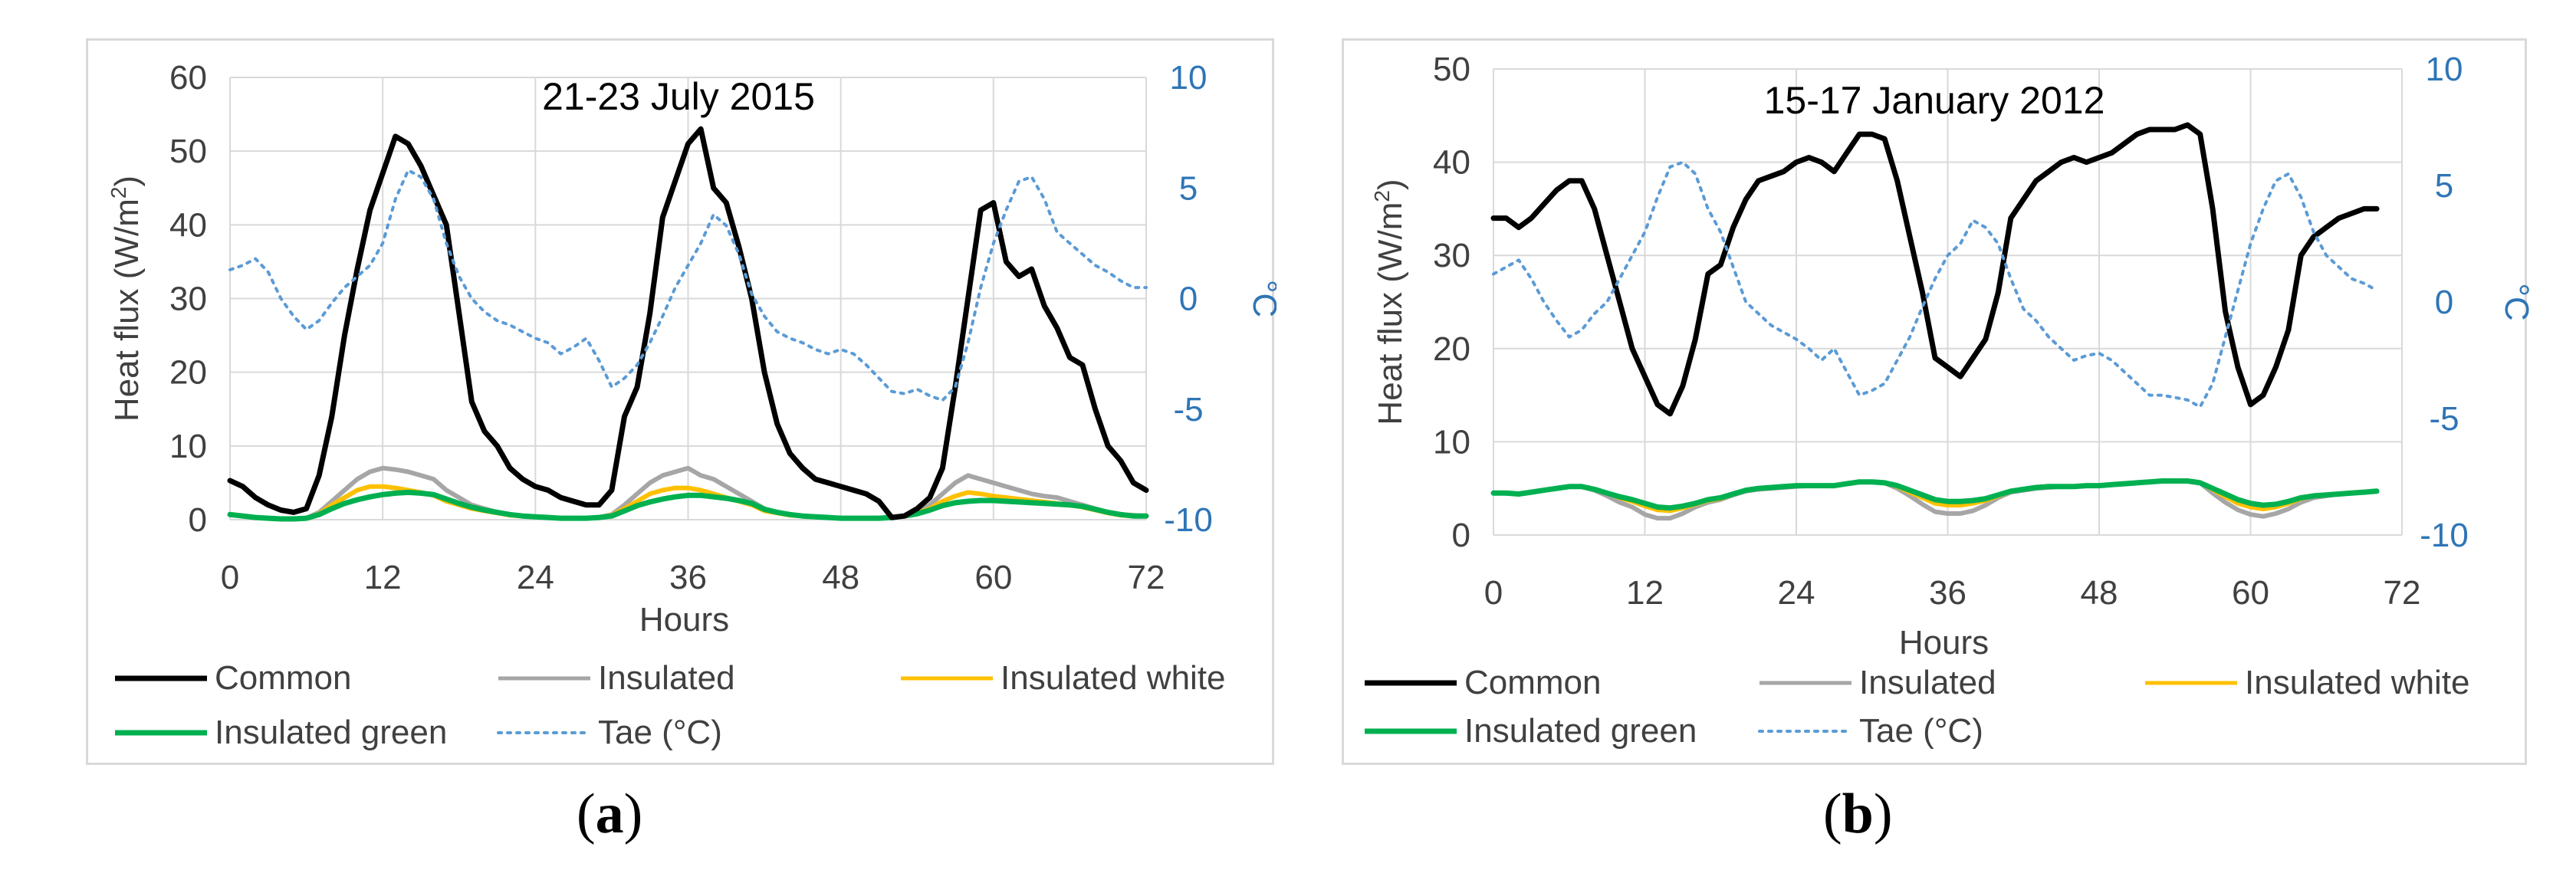  What do you see at coordinates (188, 299) in the screenshot?
I see `chart-a-ytick-left-30: 30` at bounding box center [188, 299].